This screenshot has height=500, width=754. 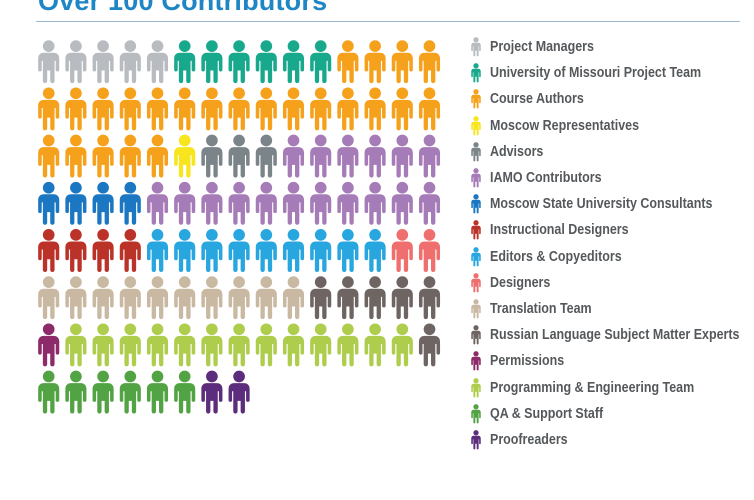 I want to click on legend-item-moscow-representatives: Moscow Representatives, so click(x=610, y=126).